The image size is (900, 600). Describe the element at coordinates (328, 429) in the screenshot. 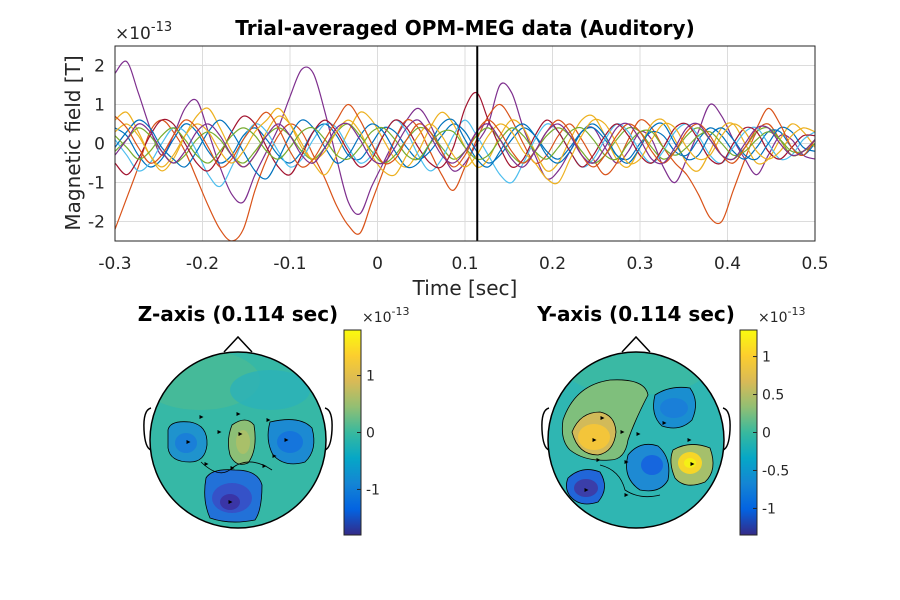

I see `right-ear-z` at that location.